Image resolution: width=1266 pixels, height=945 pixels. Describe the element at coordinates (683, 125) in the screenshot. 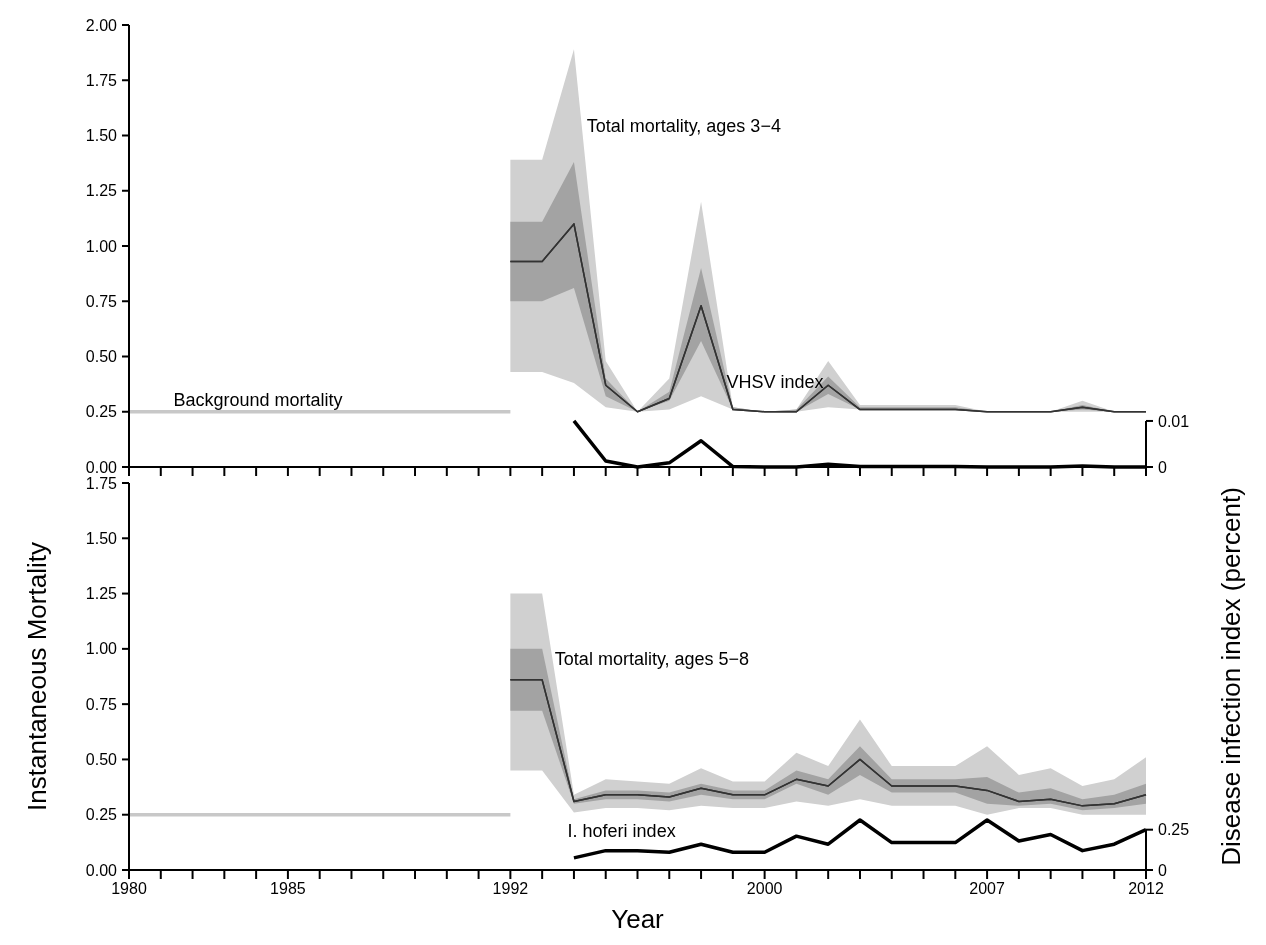

I see `annotation: Total mortality, ages 3−4` at that location.